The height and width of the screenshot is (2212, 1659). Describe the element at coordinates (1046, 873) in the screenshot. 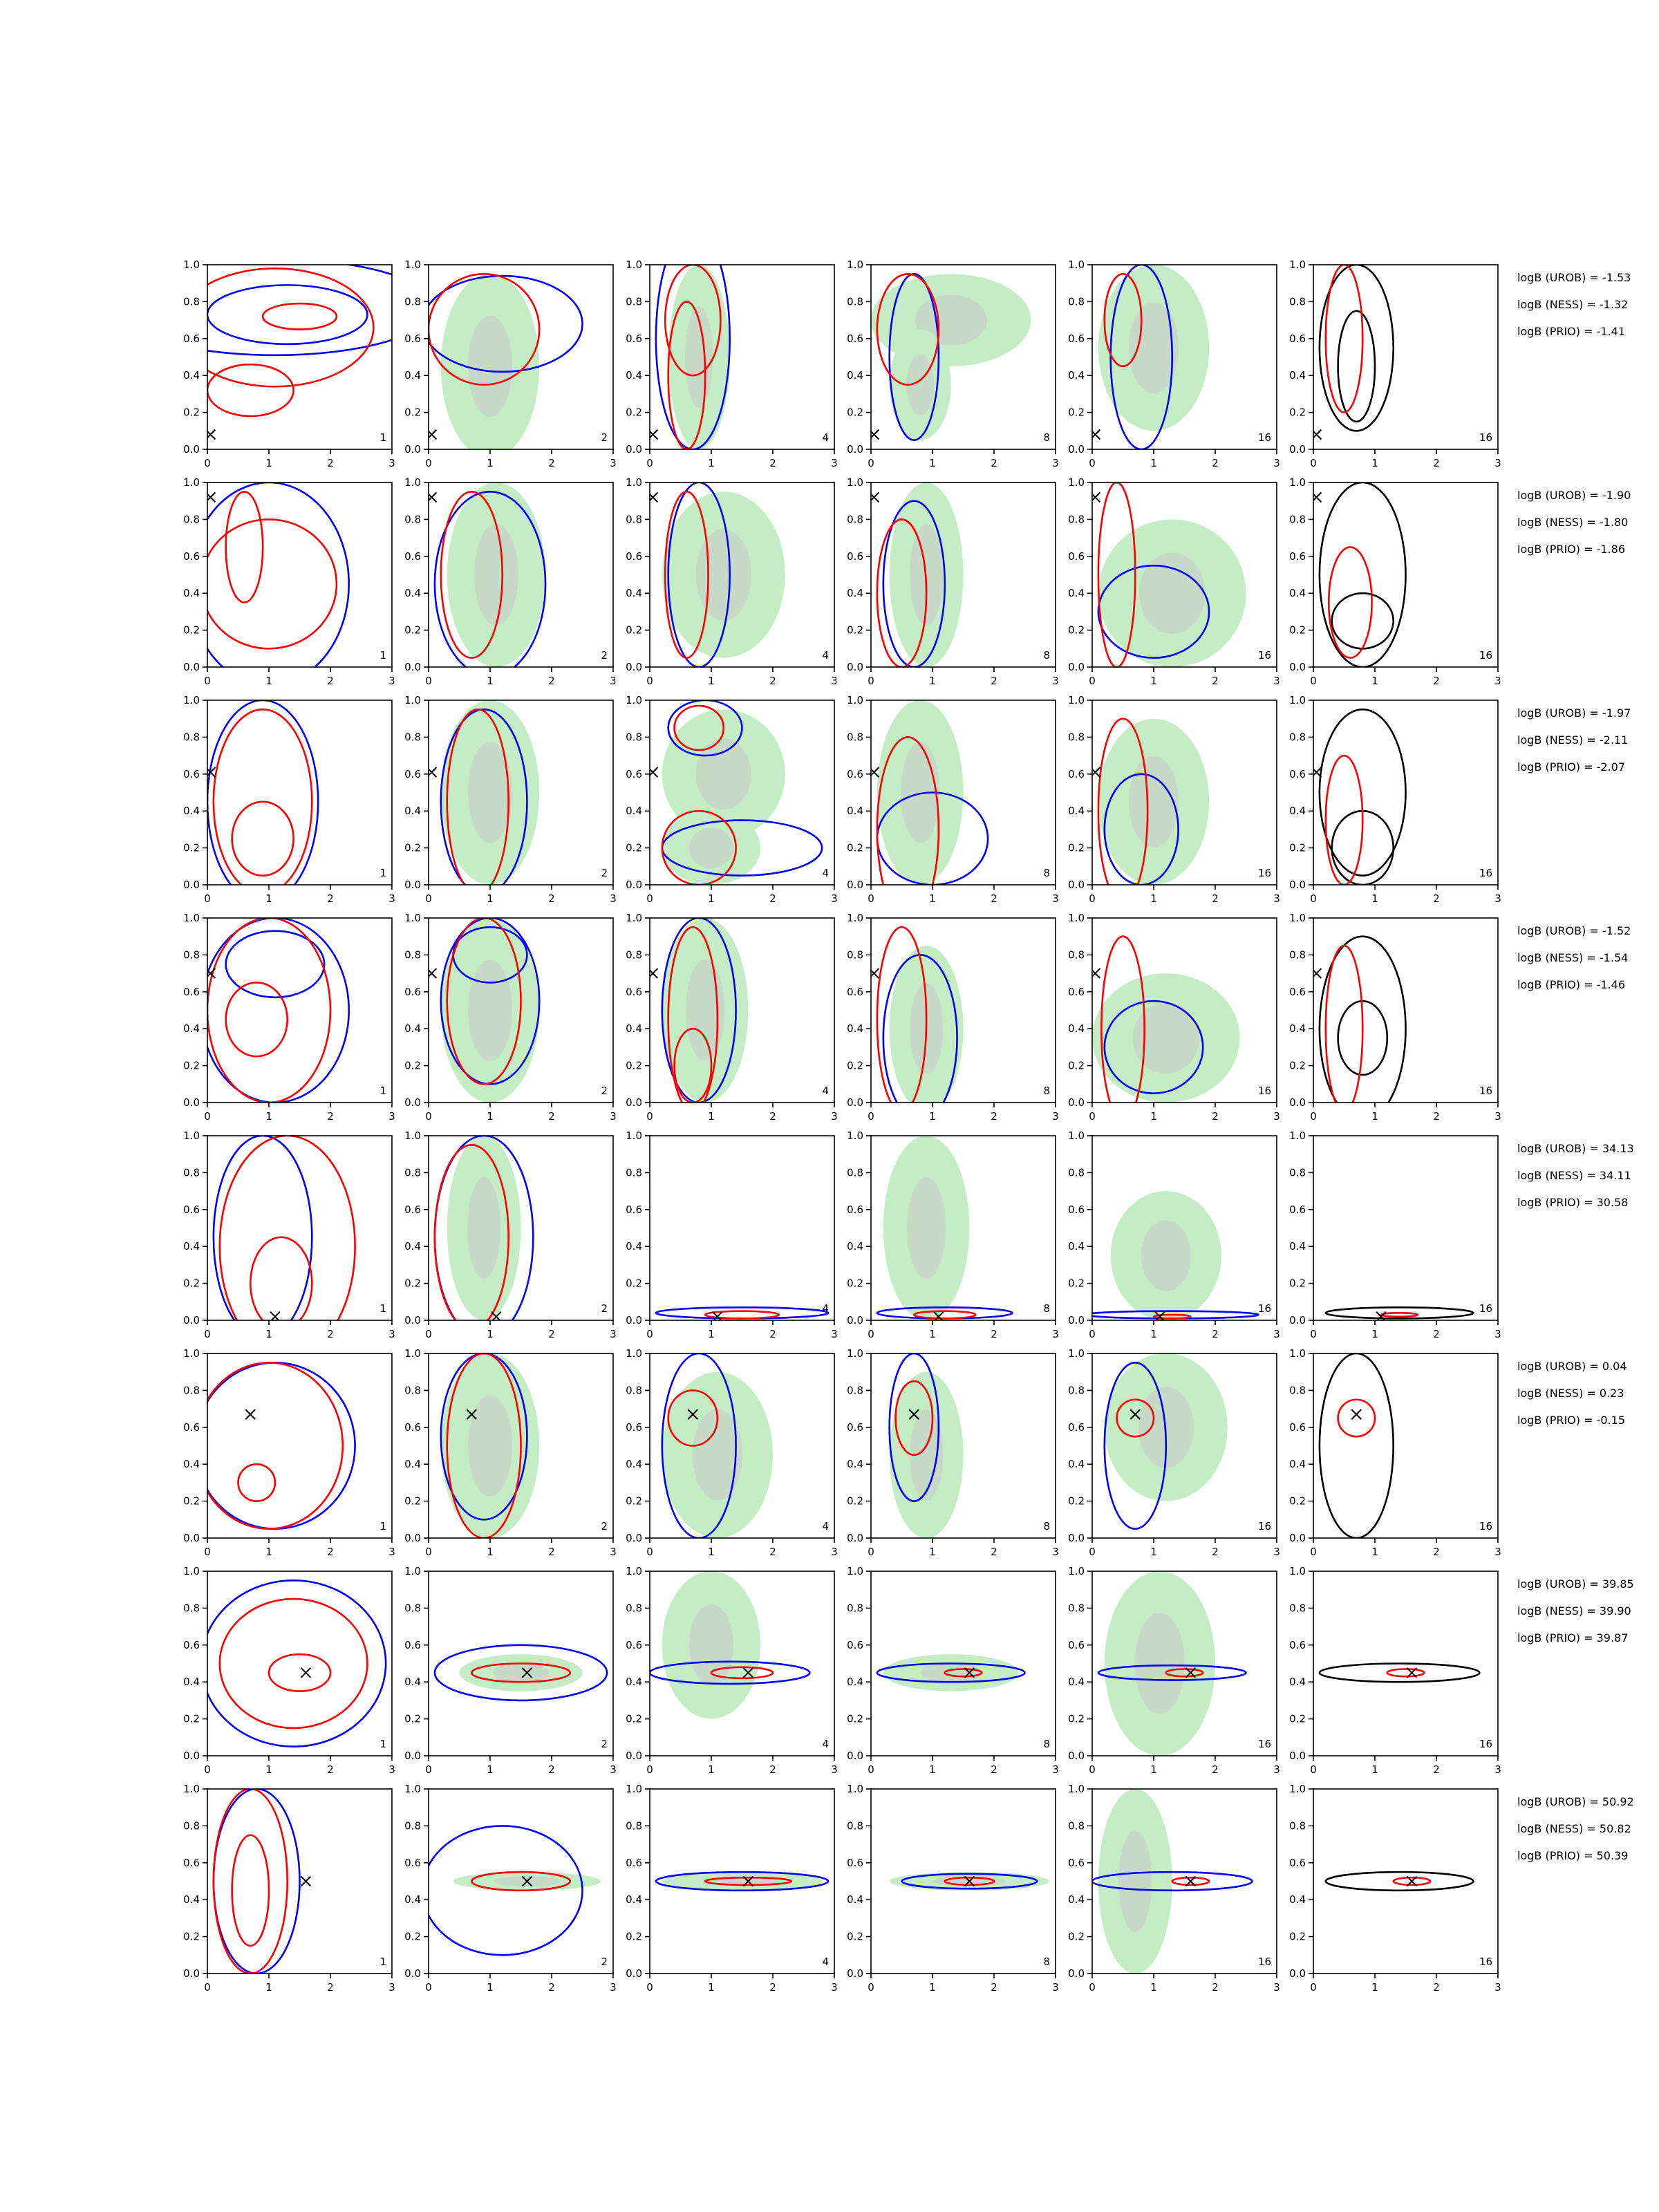

I see `panel-label: 8` at that location.